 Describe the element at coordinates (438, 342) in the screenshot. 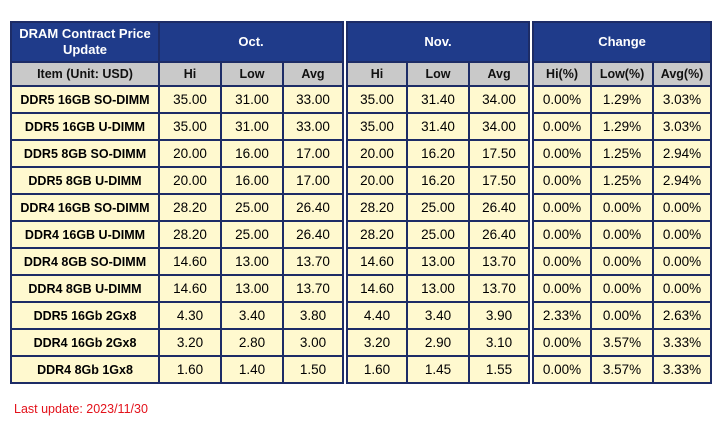

I see `nov-low-value: 2.90` at that location.